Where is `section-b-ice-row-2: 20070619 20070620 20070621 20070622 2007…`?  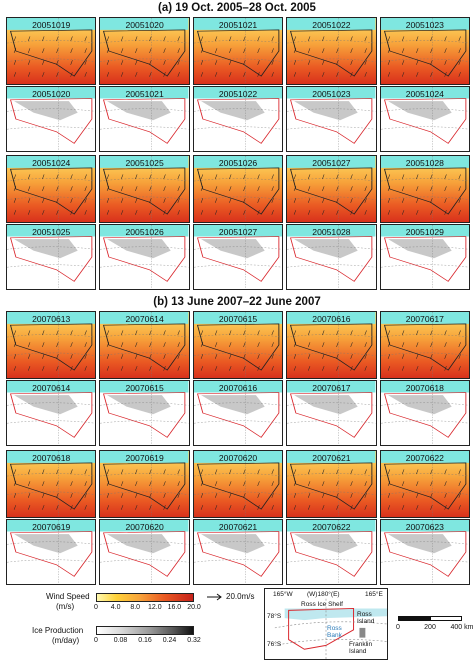
section-b-ice-row-2: 20070619 20070620 20070621 20070622 2007… is located at coordinates (238, 552).